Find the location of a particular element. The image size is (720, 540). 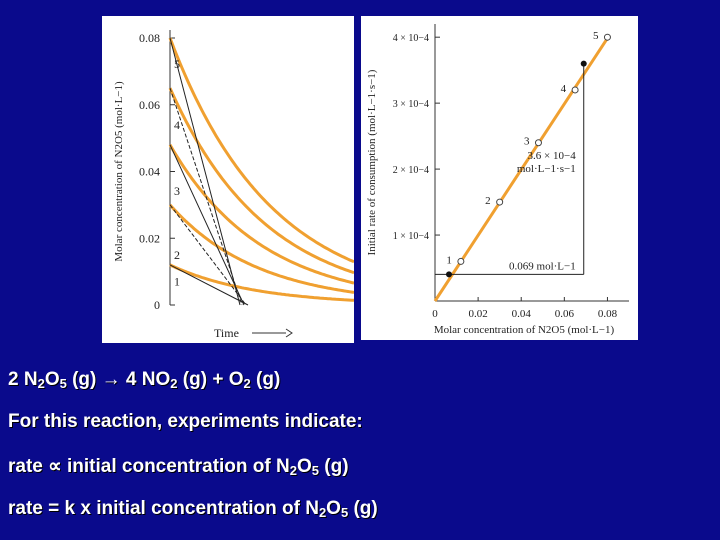

x-tick-label: 0.04 is located at coordinates (522, 314).